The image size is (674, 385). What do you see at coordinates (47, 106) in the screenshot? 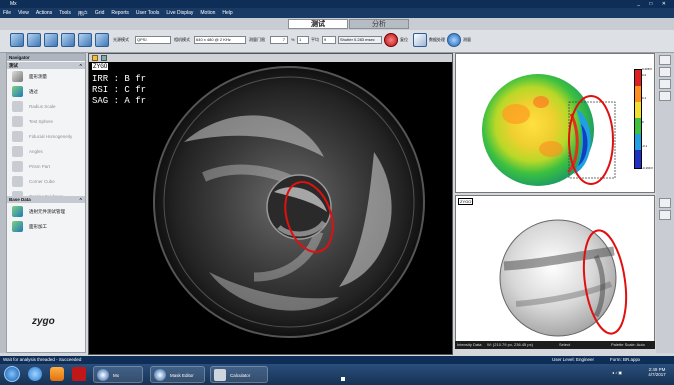
I see `sidebar-item-radius-scale: Radius Scale` at bounding box center [47, 106].